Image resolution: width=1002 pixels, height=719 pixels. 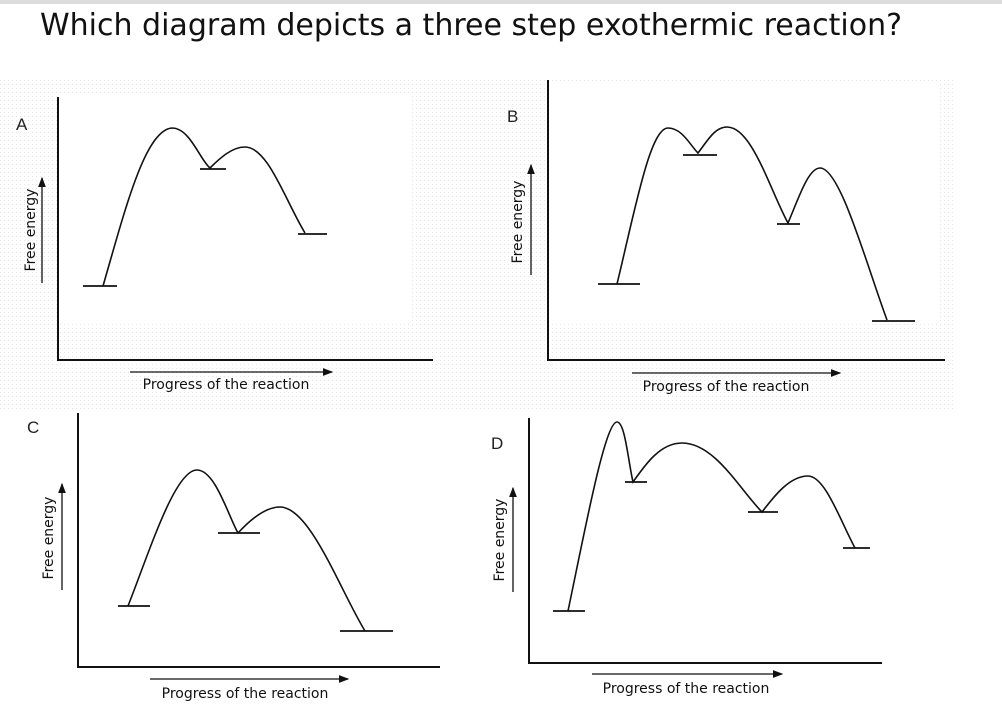 What do you see at coordinates (512, 116) in the screenshot?
I see `diagram-label: B` at bounding box center [512, 116].